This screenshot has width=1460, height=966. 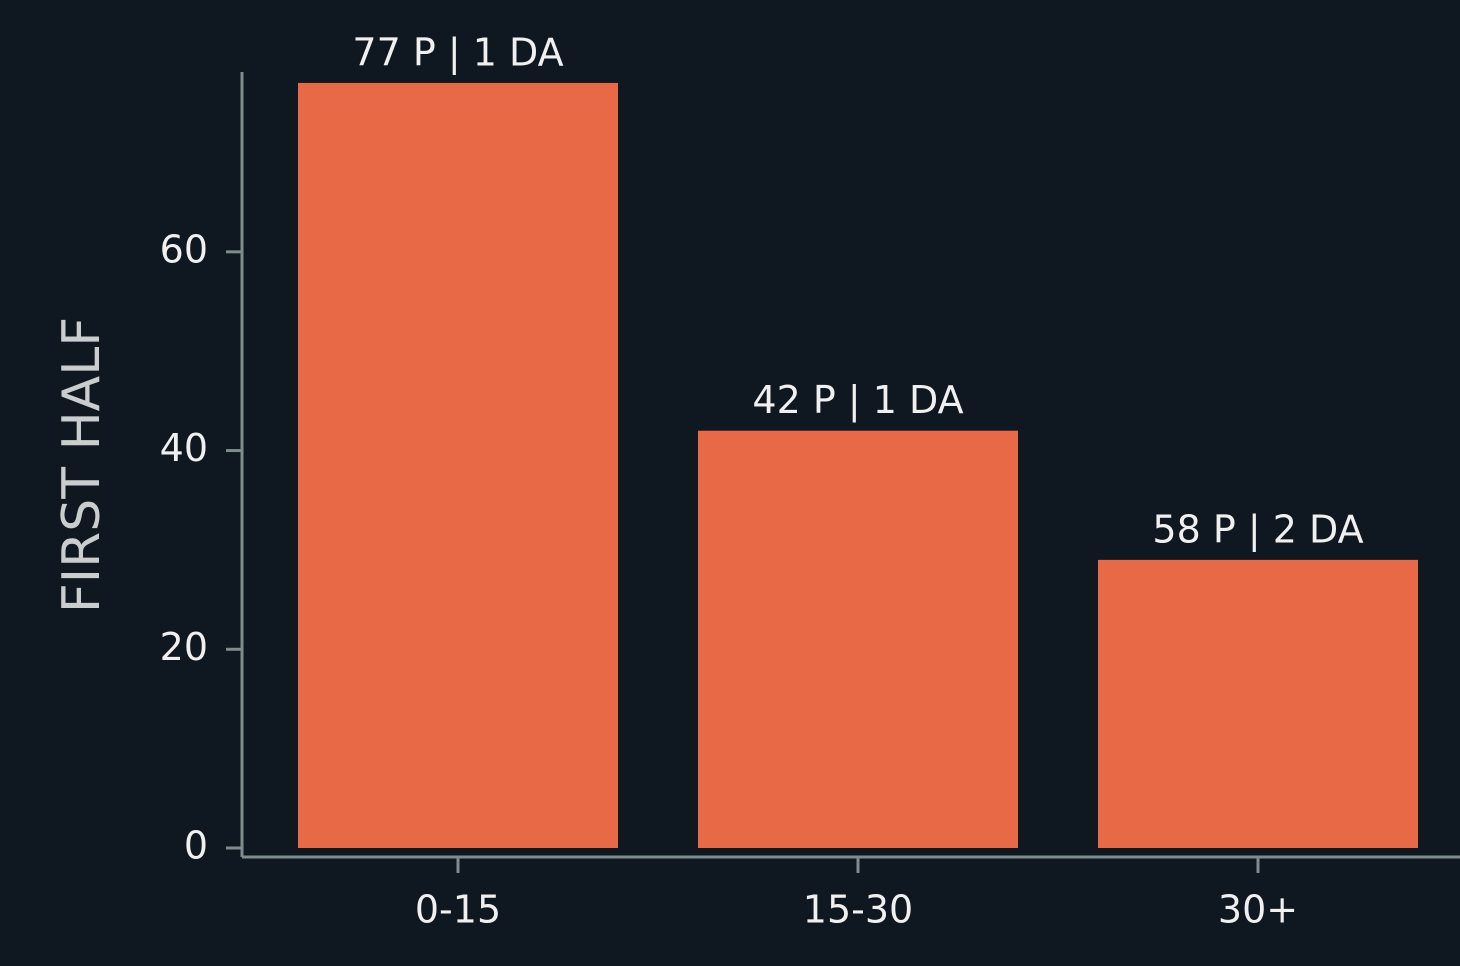 What do you see at coordinates (857, 400) in the screenshot?
I see `bar-annotation: 42 P | 1 DA` at bounding box center [857, 400].